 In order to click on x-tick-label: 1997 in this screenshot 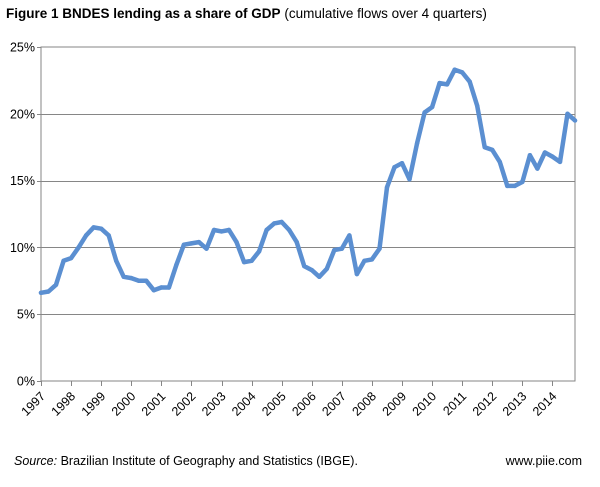, I will do `click(34, 404)`.